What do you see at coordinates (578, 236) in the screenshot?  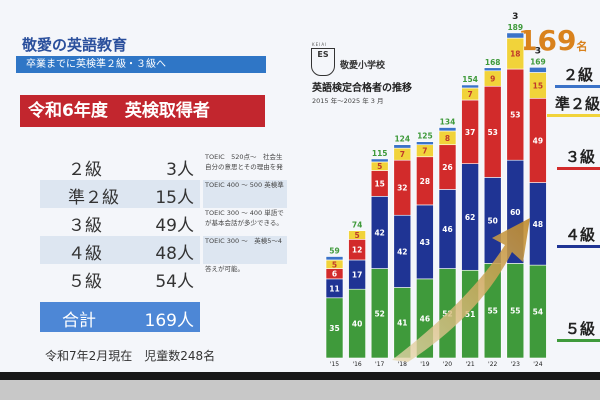 I see `legend-grade-4: ４級` at bounding box center [578, 236].